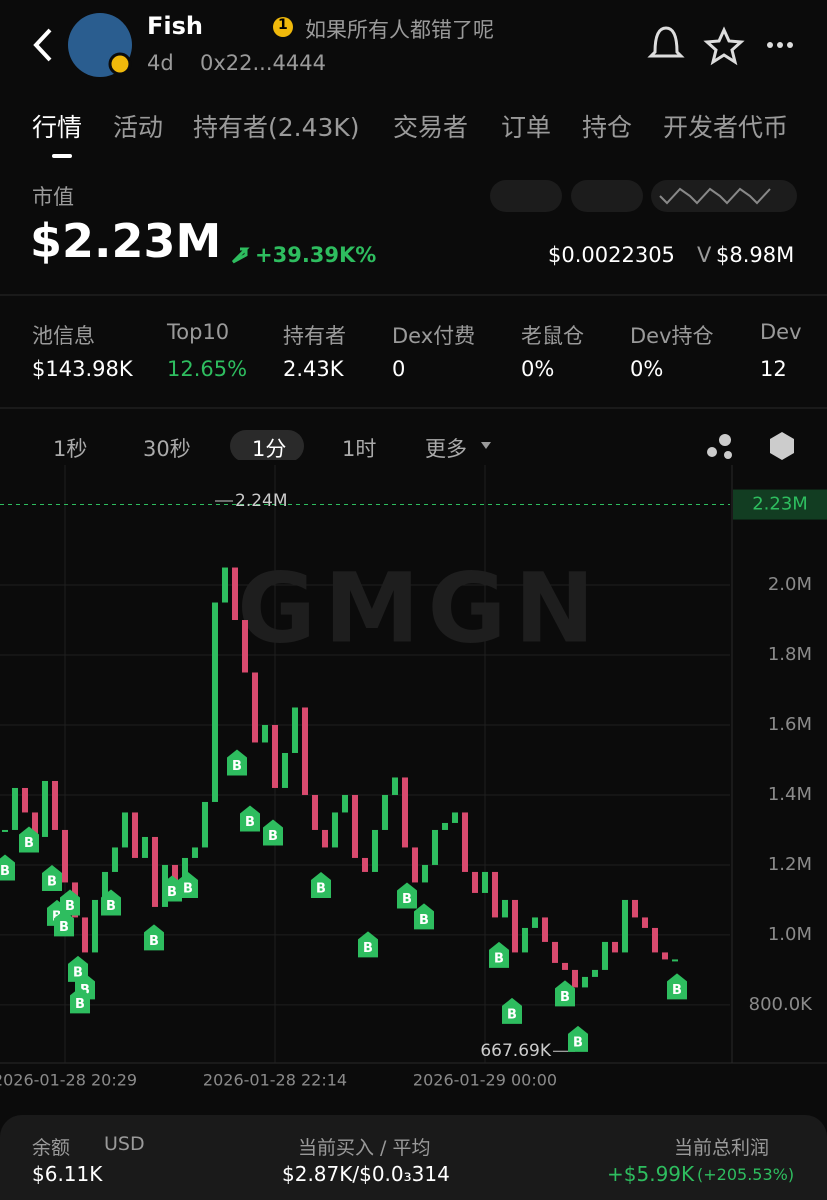 The width and height of the screenshot is (827, 1200). Describe the element at coordinates (724, 46) in the screenshot. I see `star-button` at that location.